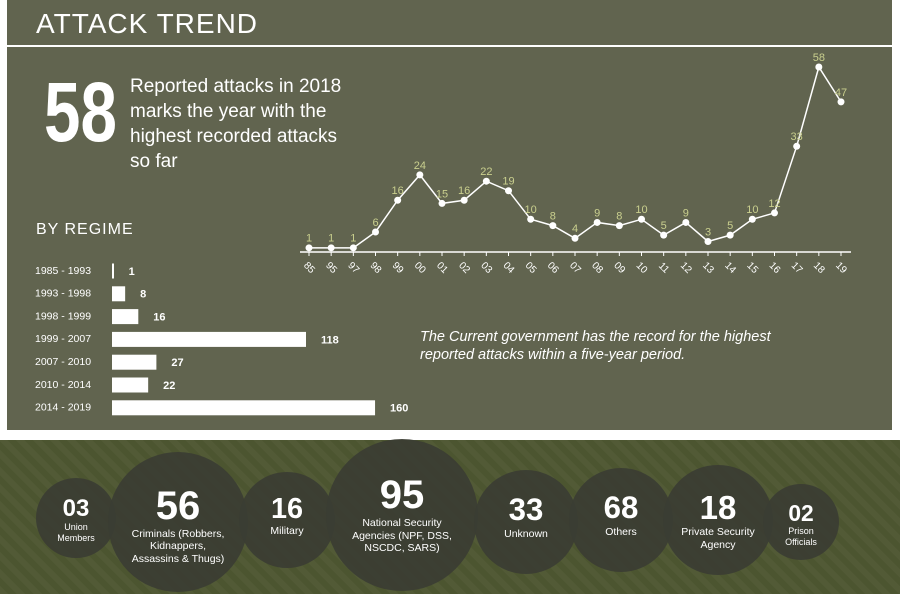  I want to click on x-tick-label: 03, so click(486, 268).